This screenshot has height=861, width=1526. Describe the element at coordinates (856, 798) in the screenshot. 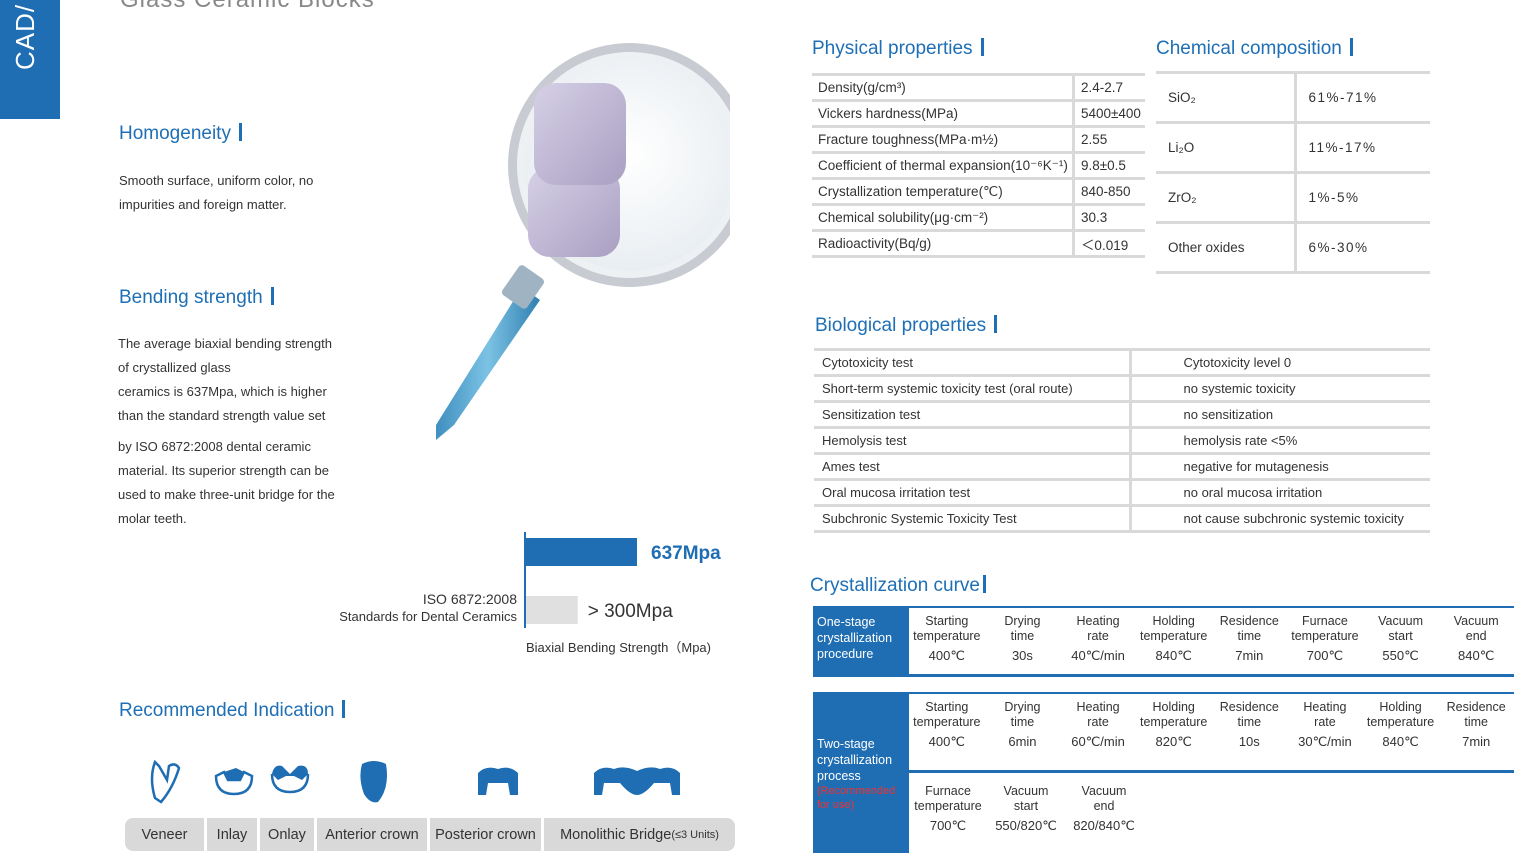

I see `two-stage-note: (Recommended for use)` at that location.